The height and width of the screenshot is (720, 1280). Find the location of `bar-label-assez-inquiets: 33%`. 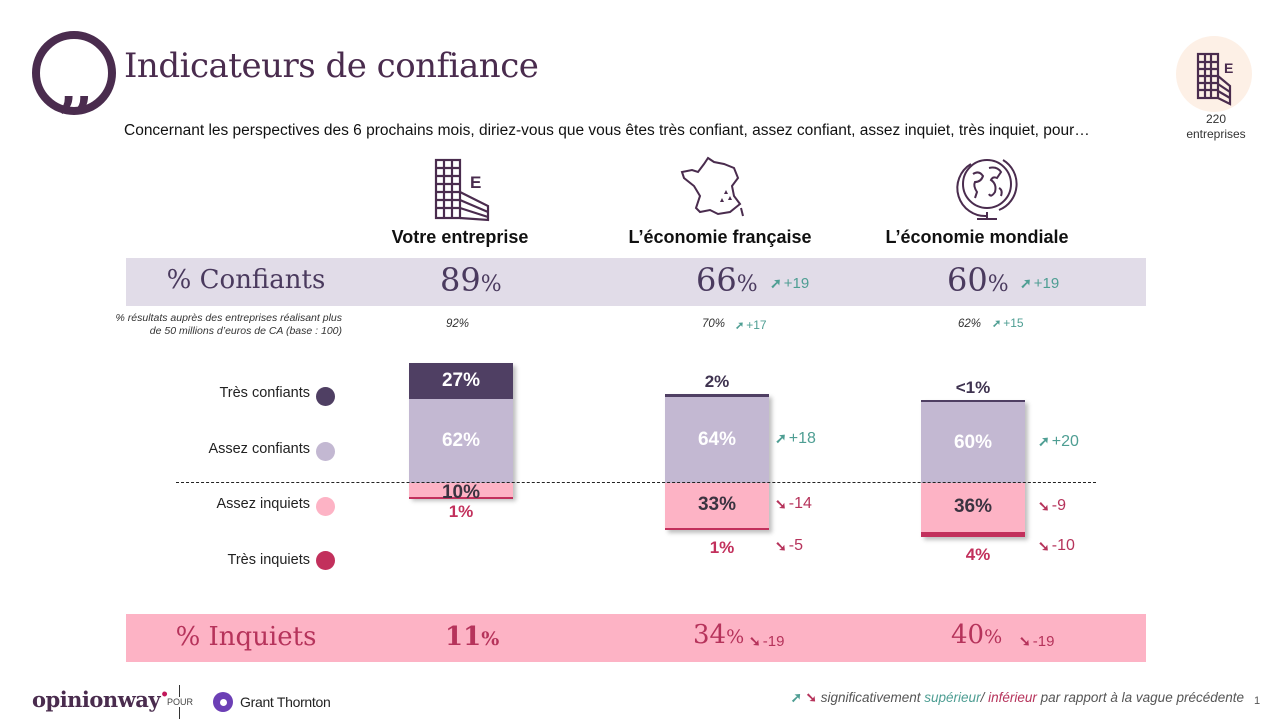

bar-label-assez-inquiets: 33% is located at coordinates (717, 505).